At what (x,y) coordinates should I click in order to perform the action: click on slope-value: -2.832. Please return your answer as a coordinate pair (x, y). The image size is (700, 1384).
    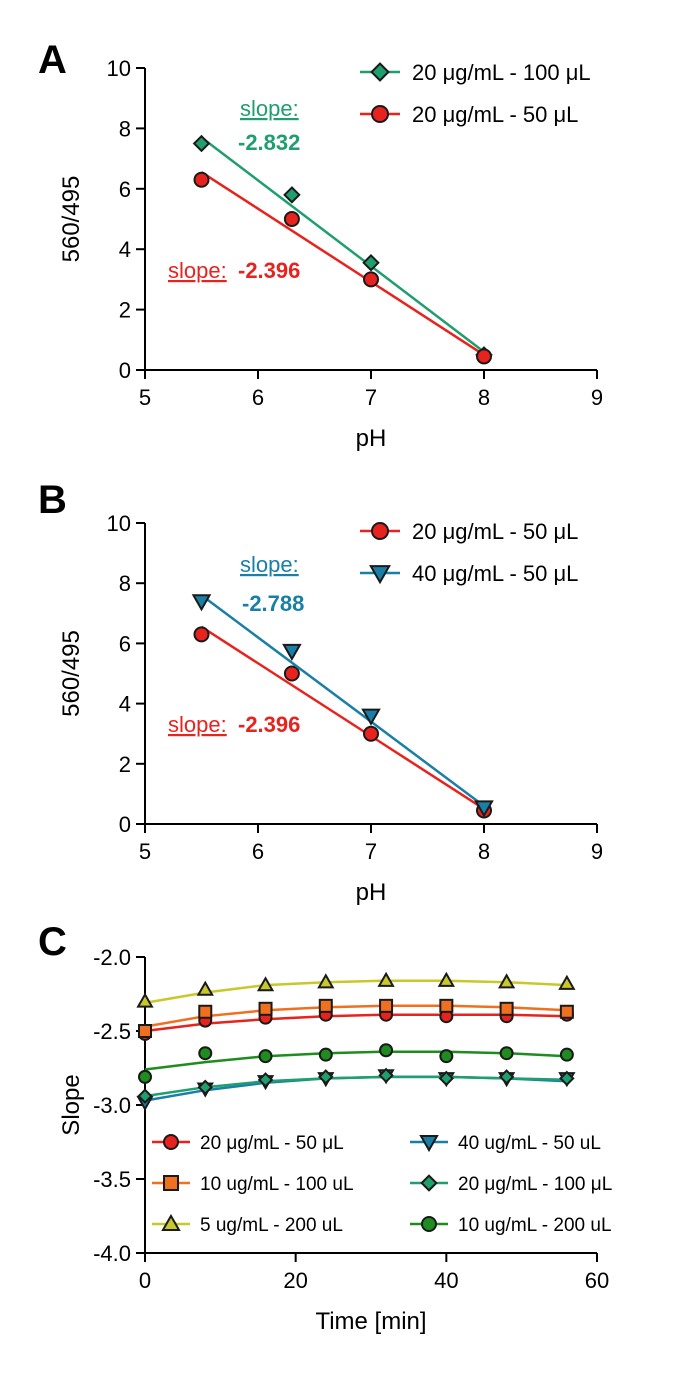
    Looking at the image, I should click on (269, 142).